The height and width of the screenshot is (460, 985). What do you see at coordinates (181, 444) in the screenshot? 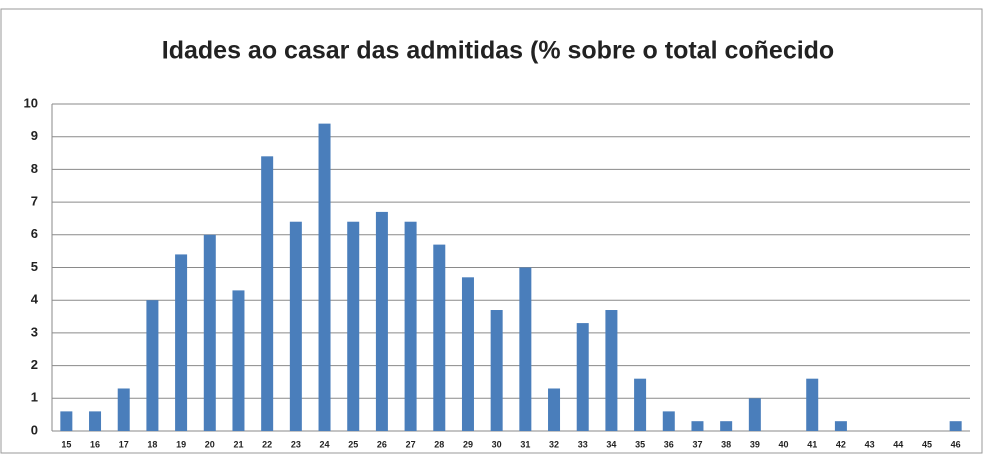
I see `x-tick-label: 19` at bounding box center [181, 444].